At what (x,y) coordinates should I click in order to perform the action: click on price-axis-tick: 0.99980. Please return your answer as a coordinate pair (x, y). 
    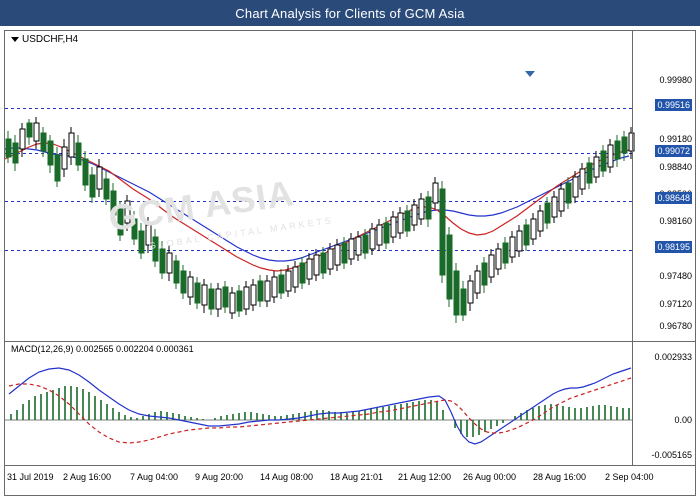
    Looking at the image, I should click on (675, 80).